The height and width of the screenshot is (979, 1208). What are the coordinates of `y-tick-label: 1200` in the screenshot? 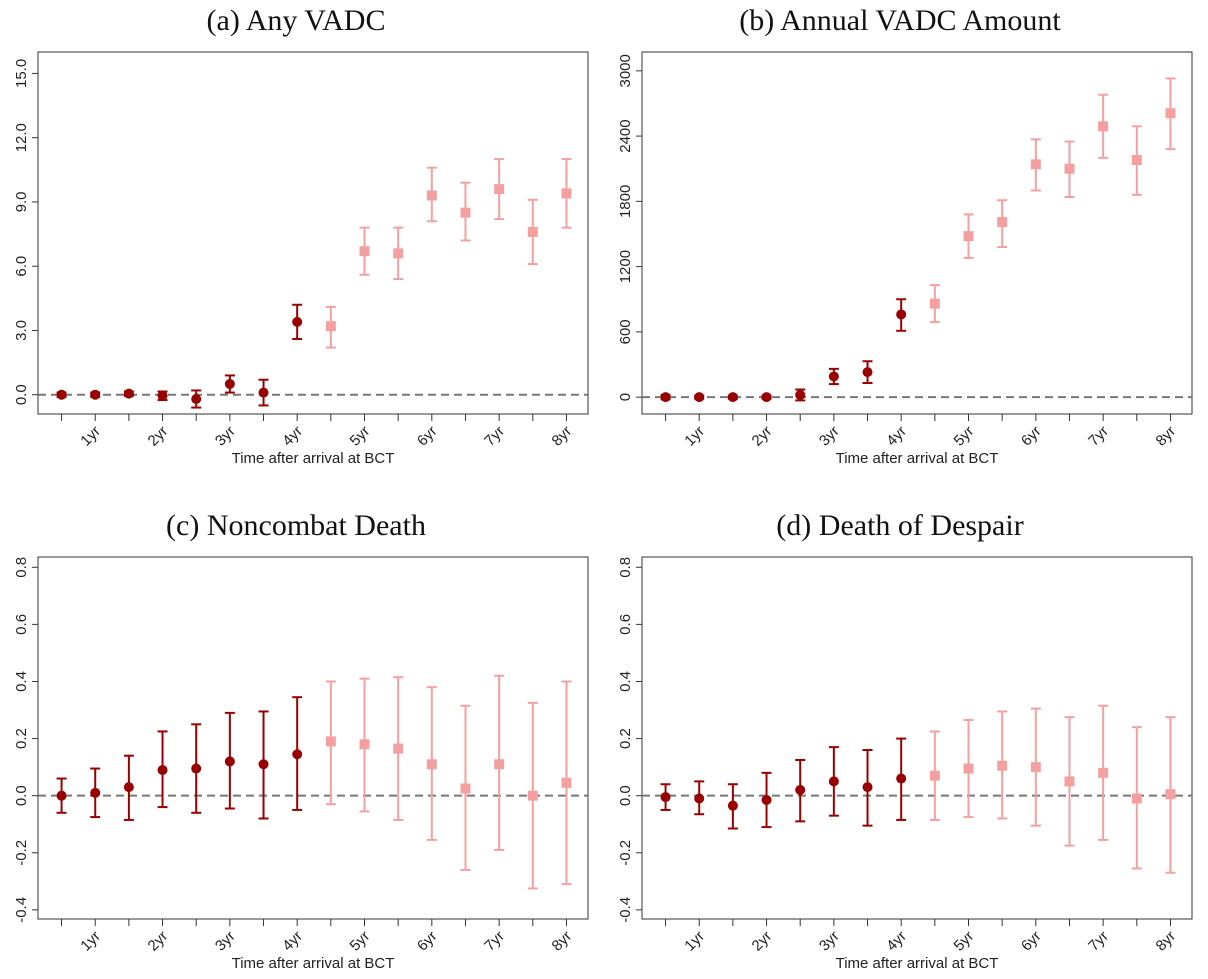 It's located at (625, 266).